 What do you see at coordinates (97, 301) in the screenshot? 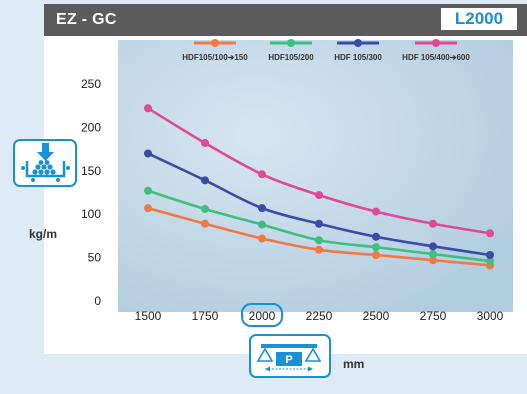
I see `y-tick-label: 0` at bounding box center [97, 301].